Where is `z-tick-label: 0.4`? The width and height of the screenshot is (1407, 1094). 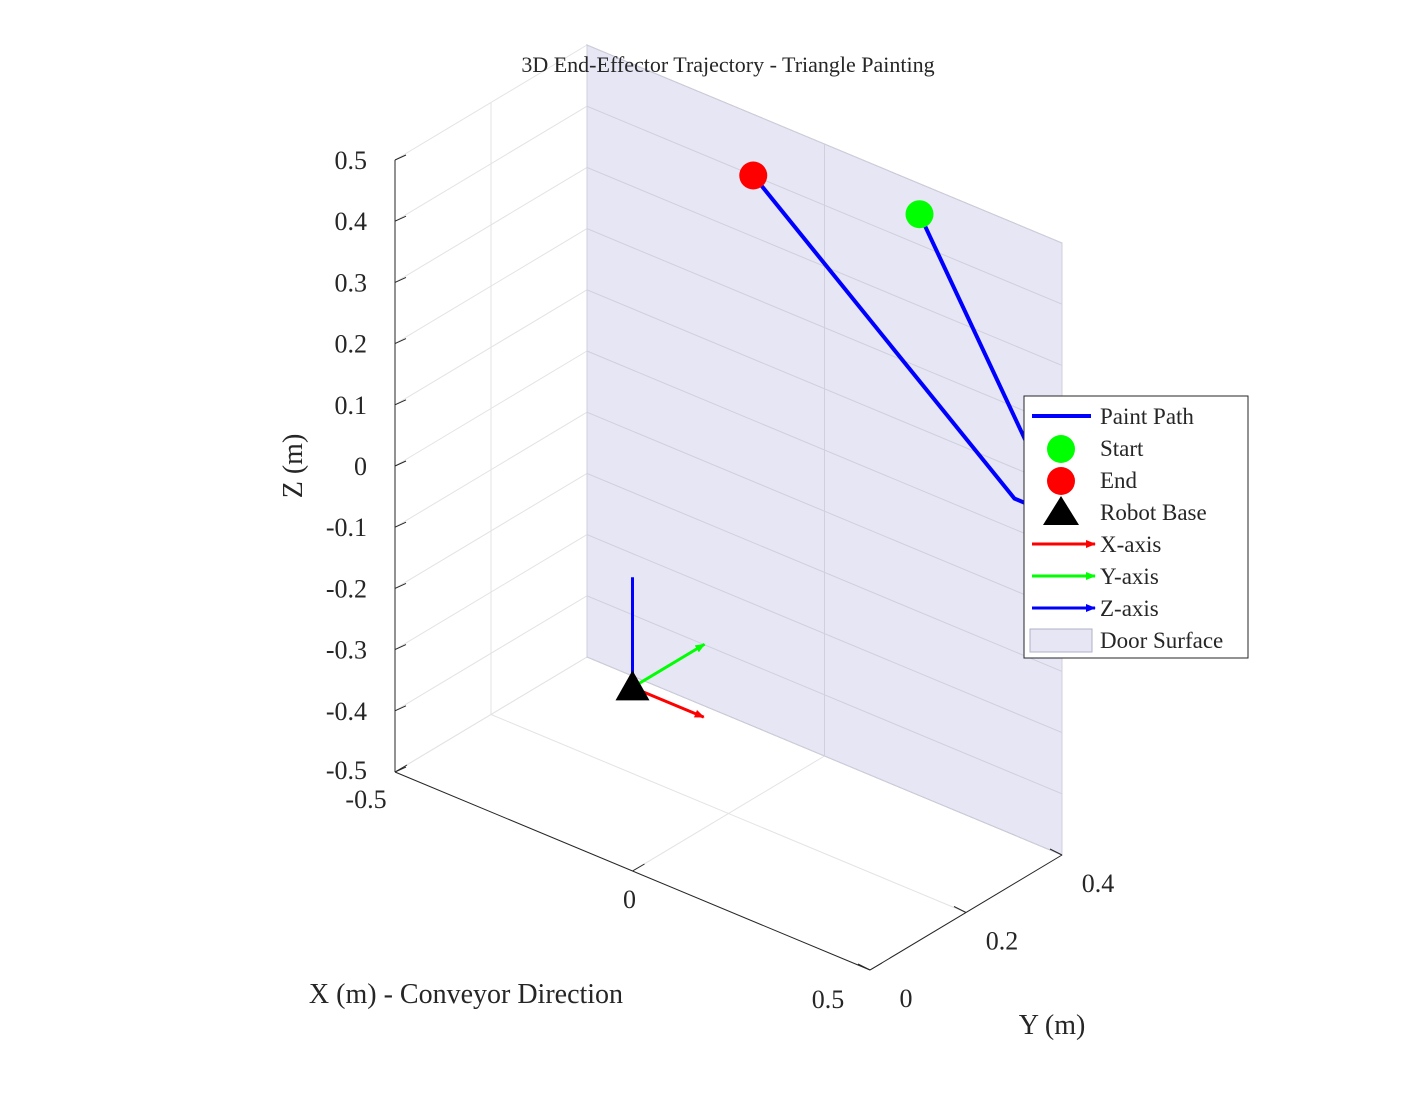
z-tick-label: 0.4 is located at coordinates (351, 221).